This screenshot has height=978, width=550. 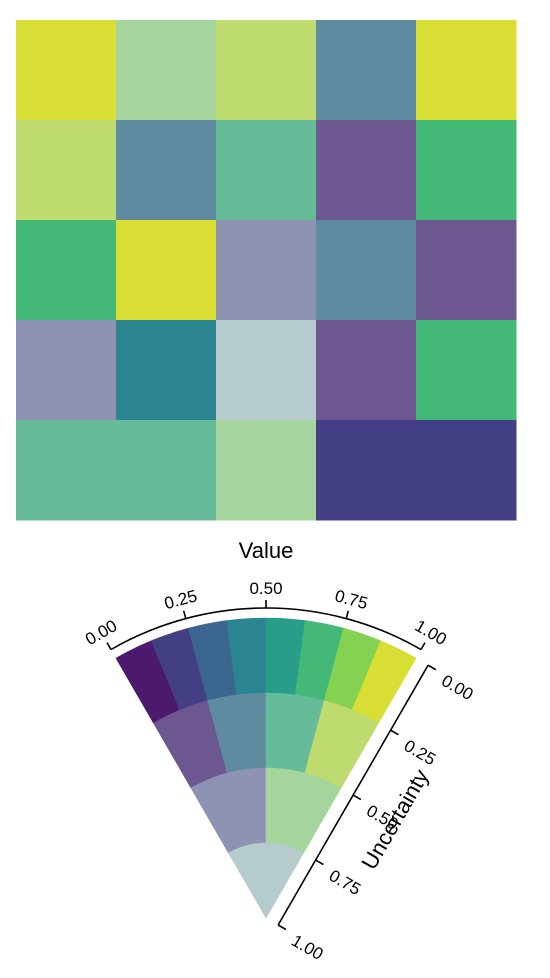 I want to click on uncertainty-tick-label: 0.75, so click(x=345, y=882).